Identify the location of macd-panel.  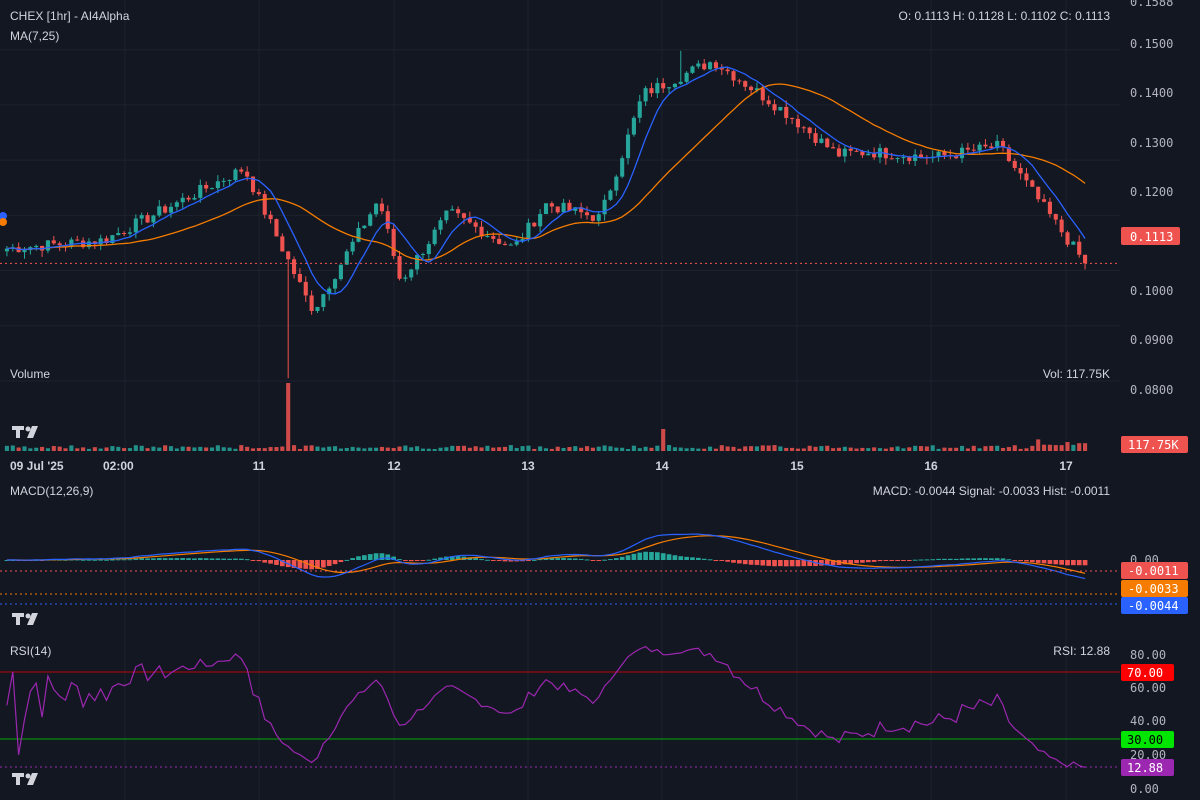
(560, 569).